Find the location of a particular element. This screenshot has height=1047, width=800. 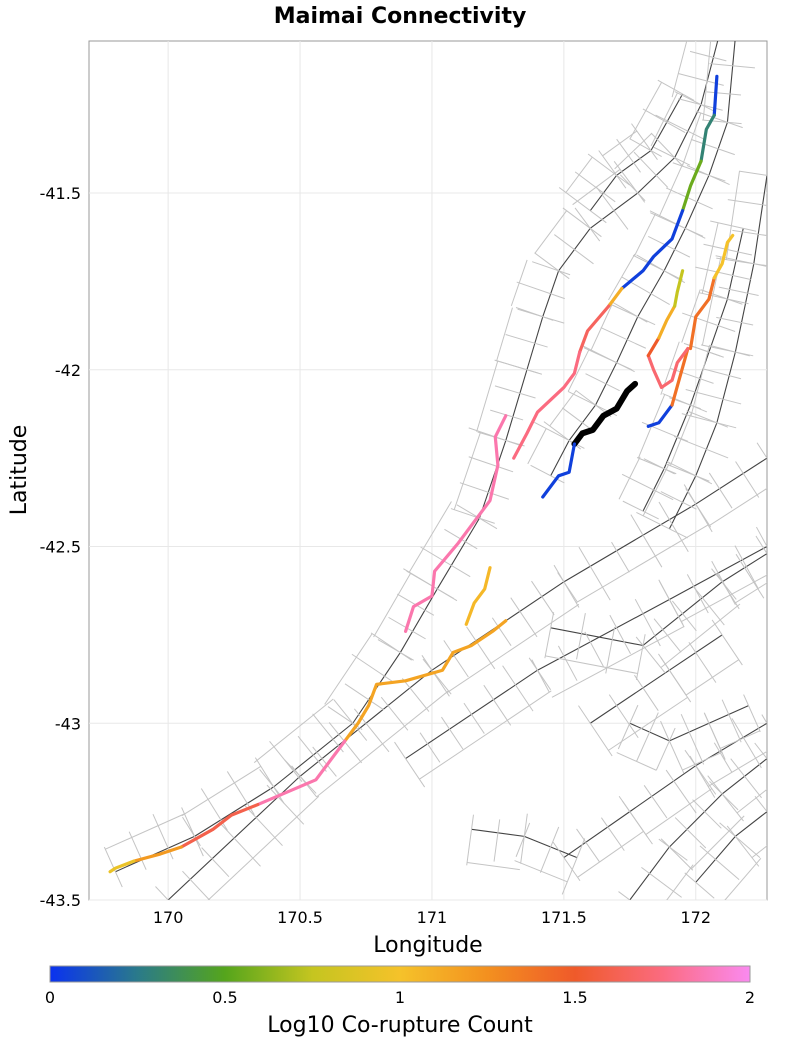

colorbar-ticks: 0 0.5 1 1.5 2 is located at coordinates (400, 997).